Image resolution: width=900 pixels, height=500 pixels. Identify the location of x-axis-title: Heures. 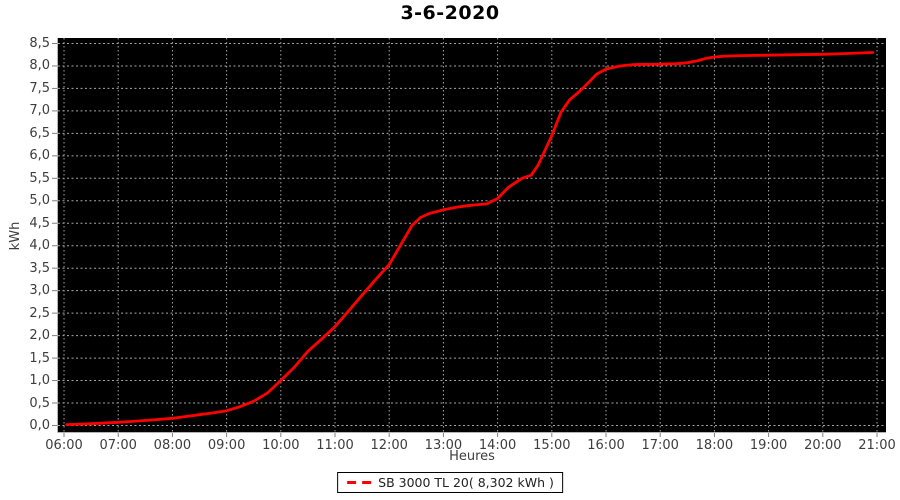
(472, 456).